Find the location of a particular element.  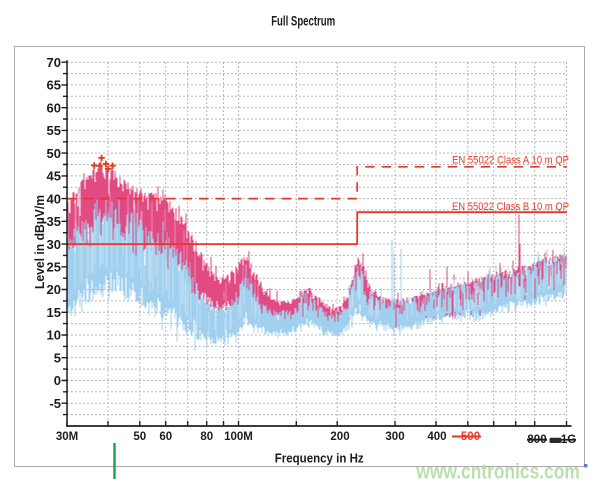

svg-text: 15 is located at coordinates (54, 312).